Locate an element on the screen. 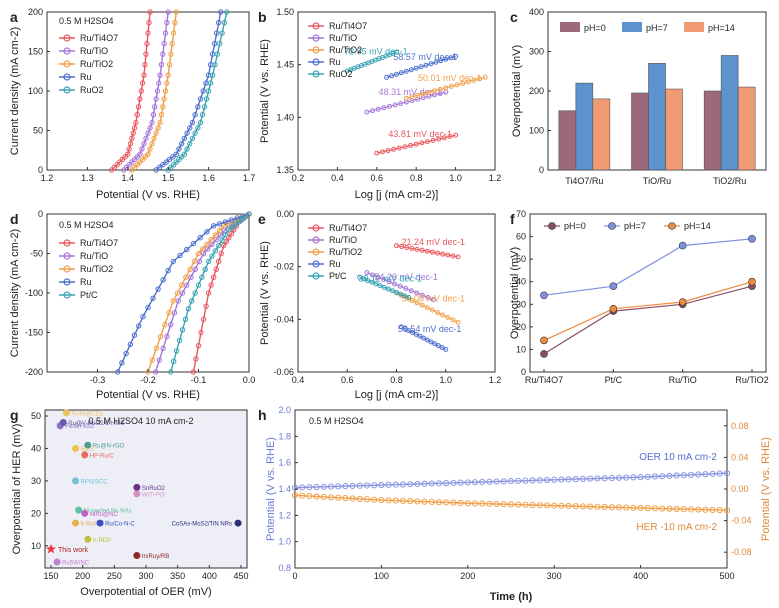 The height and width of the screenshot is (608, 779). panel-h-ylabel: Potential (V vs. RHE) is located at coordinates (271, 489).